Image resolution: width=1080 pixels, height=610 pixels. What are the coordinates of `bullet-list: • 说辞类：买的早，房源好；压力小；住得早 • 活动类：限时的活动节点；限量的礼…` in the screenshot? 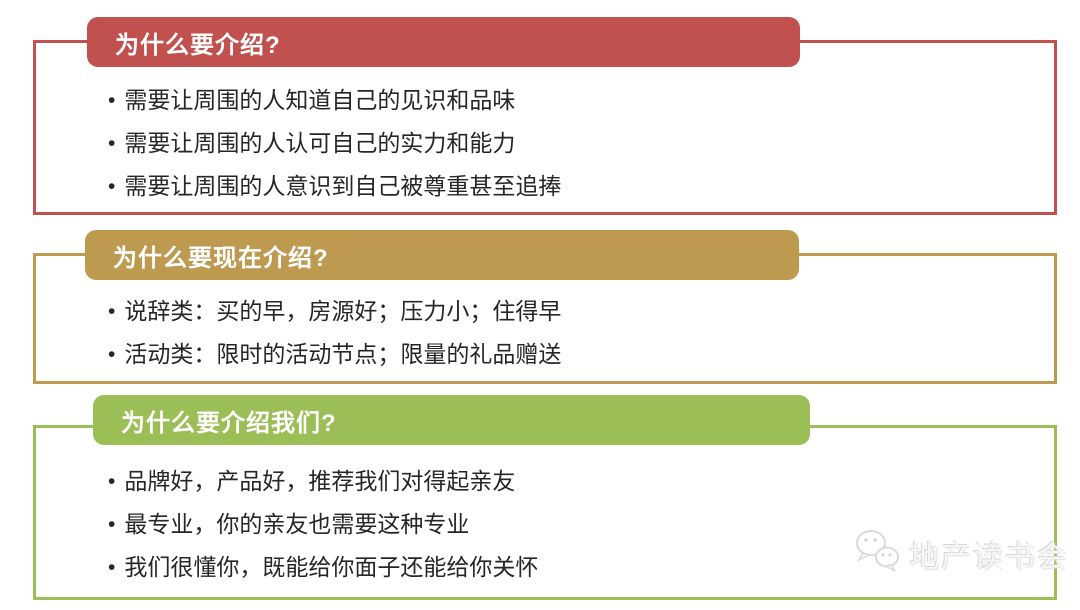 It's located at (571, 333).